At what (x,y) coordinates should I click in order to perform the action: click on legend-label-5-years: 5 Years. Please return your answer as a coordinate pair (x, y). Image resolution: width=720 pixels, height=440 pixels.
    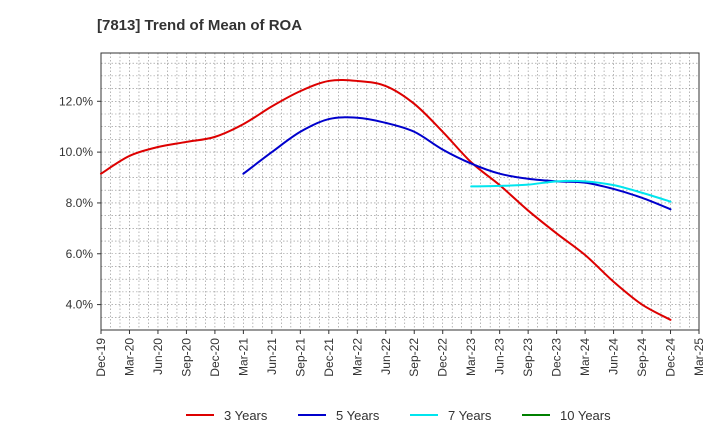
    Looking at the image, I should click on (358, 415).